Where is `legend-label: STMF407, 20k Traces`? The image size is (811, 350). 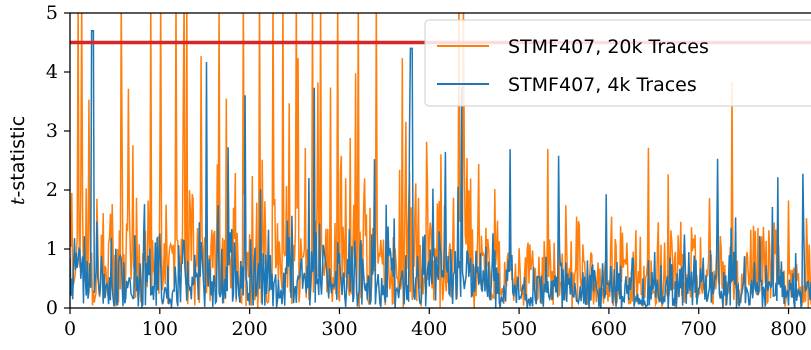
legend-label: STMF407, 20k Traces is located at coordinates (608, 47).